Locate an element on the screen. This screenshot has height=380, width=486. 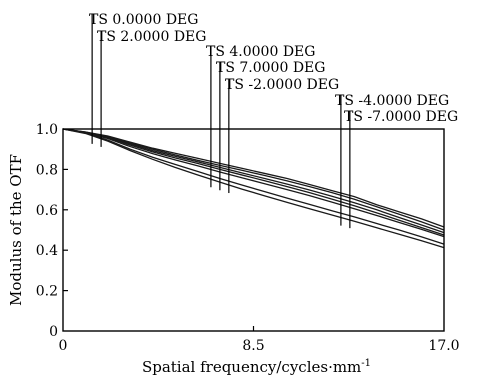
y-tick-label: 0.6 is located at coordinates (47, 211).